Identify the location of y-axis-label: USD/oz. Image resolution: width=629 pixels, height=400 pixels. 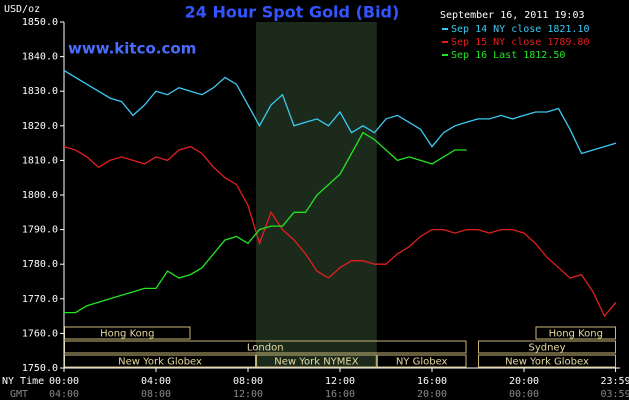
(22, 9).